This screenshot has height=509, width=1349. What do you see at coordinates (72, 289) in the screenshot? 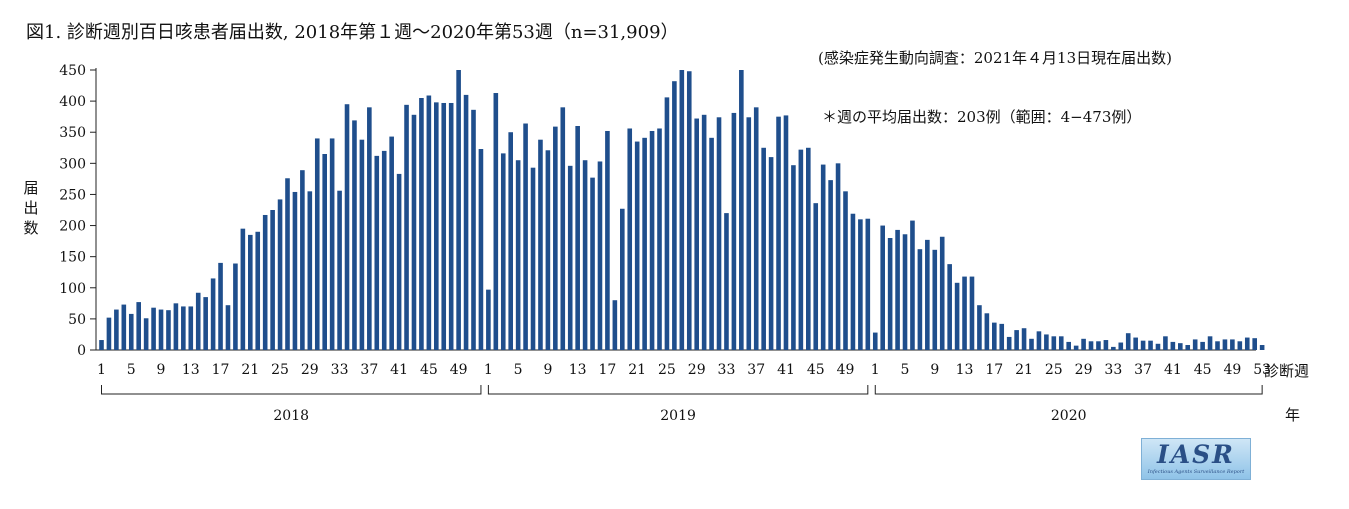
I see `y-tick-label: 100` at bounding box center [72, 289].